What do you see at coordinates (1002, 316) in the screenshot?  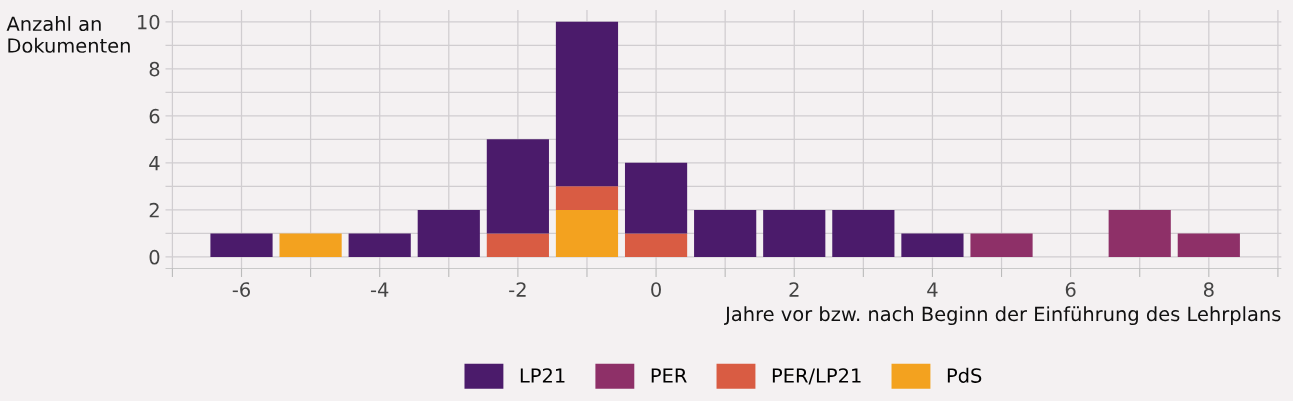 I see `x-axis-title: Jahre vor bzw. nach Beginn der Einführung des Lehrplans` at bounding box center [1002, 316].